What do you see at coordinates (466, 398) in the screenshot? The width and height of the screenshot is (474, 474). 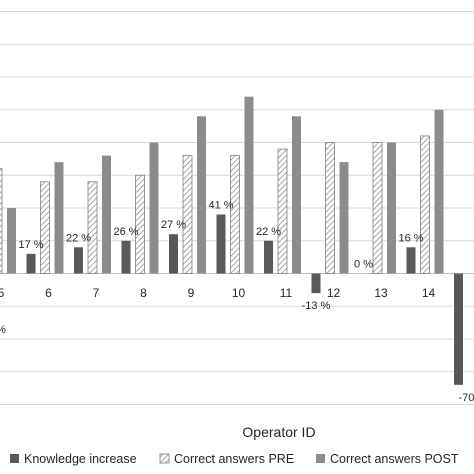 I see `data-label: -70` at bounding box center [466, 398].